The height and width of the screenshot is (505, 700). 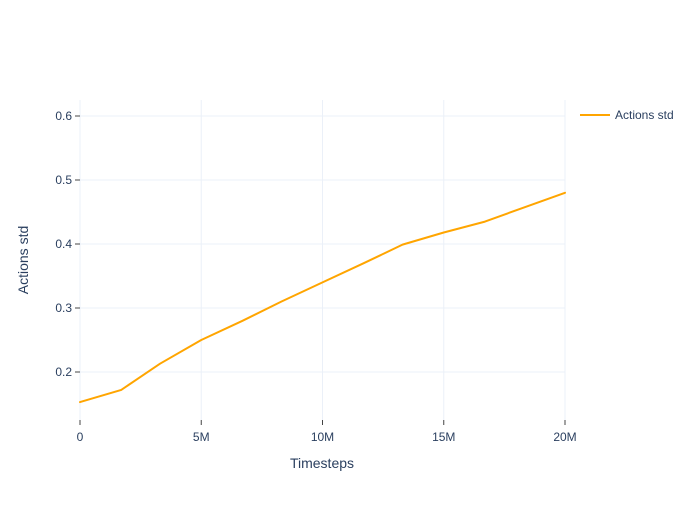 What do you see at coordinates (63, 372) in the screenshot?
I see `y-tick-label: 0.2` at bounding box center [63, 372].